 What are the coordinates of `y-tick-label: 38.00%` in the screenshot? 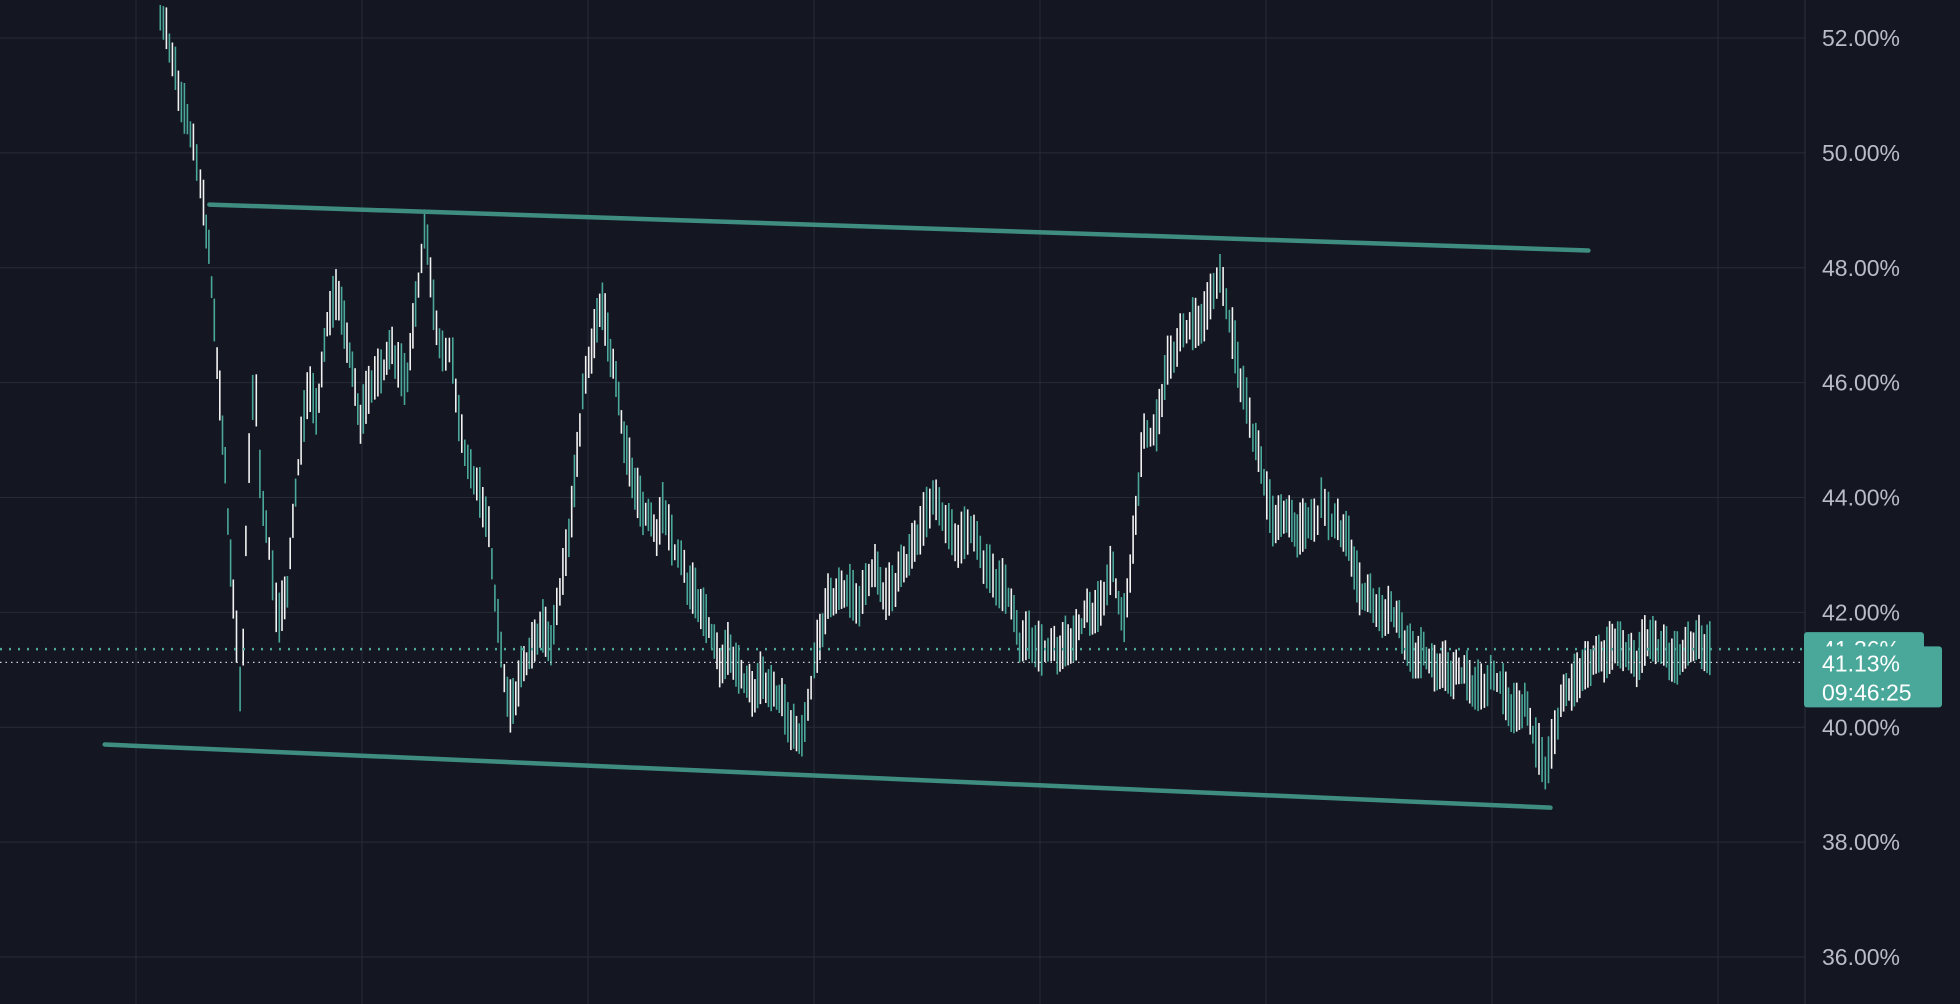 It's located at (1861, 842).